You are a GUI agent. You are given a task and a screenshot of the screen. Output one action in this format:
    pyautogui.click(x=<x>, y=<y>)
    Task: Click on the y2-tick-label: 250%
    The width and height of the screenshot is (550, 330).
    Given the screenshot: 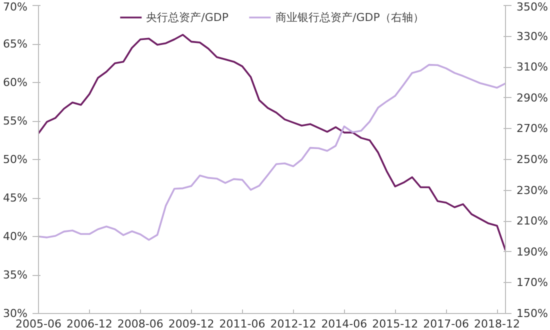 What is the action you would take?
    pyautogui.click(x=532, y=159)
    